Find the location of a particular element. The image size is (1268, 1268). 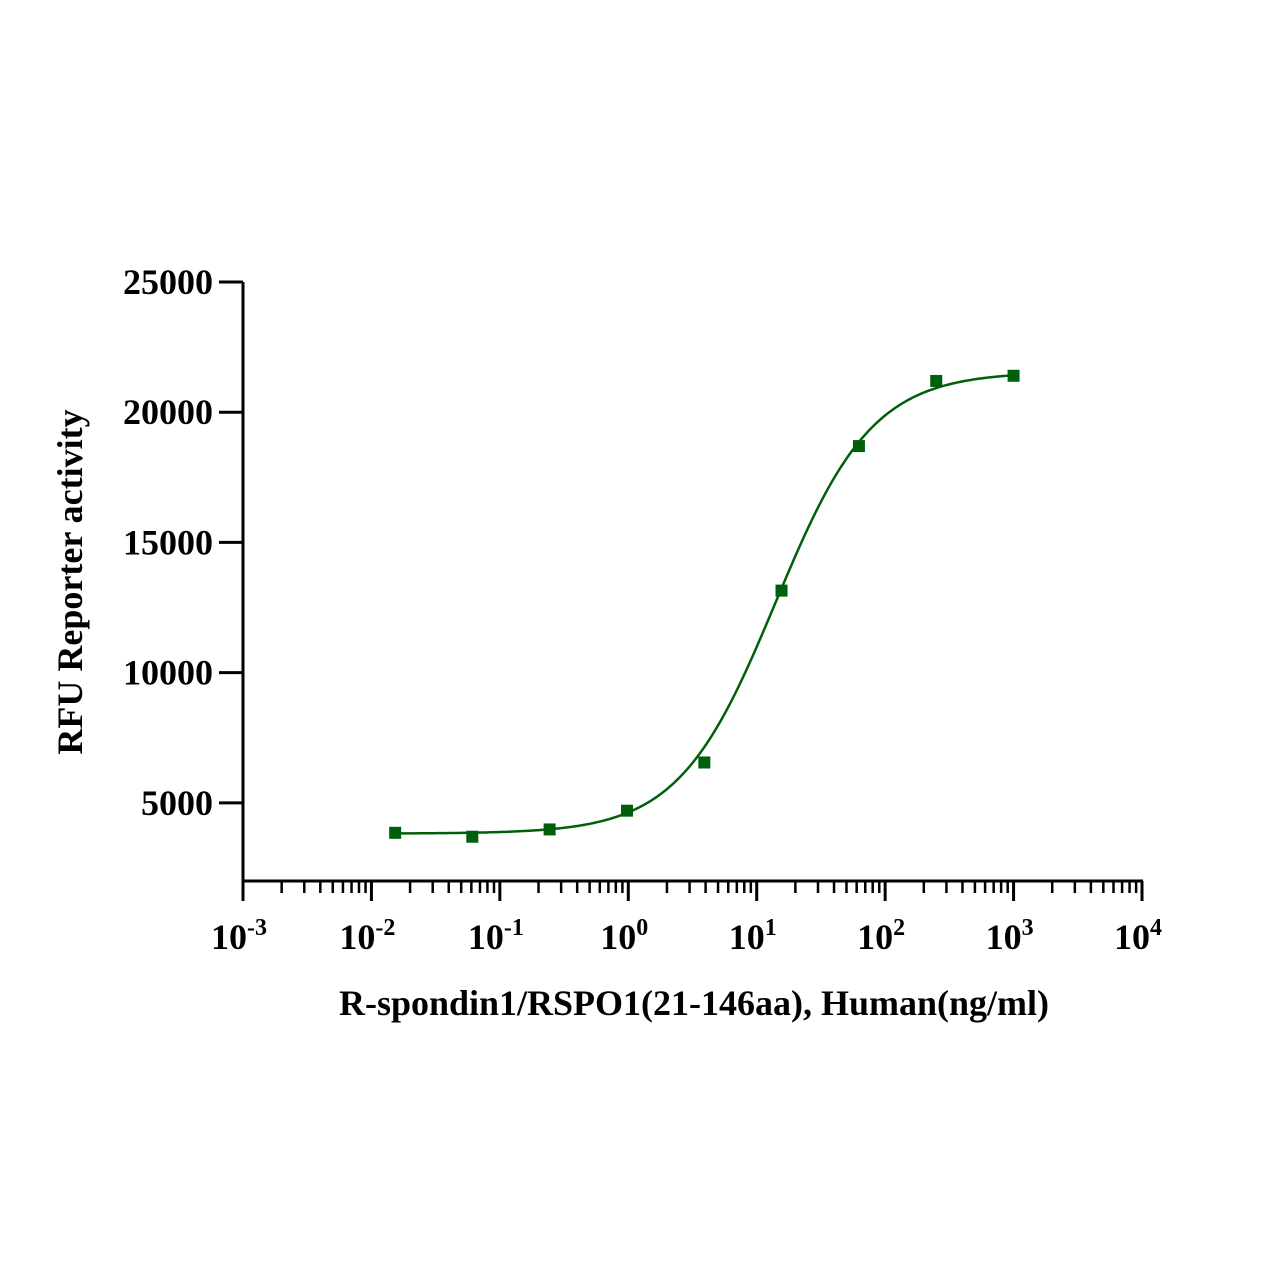

x-tick-label: 10² is located at coordinates (881, 936).